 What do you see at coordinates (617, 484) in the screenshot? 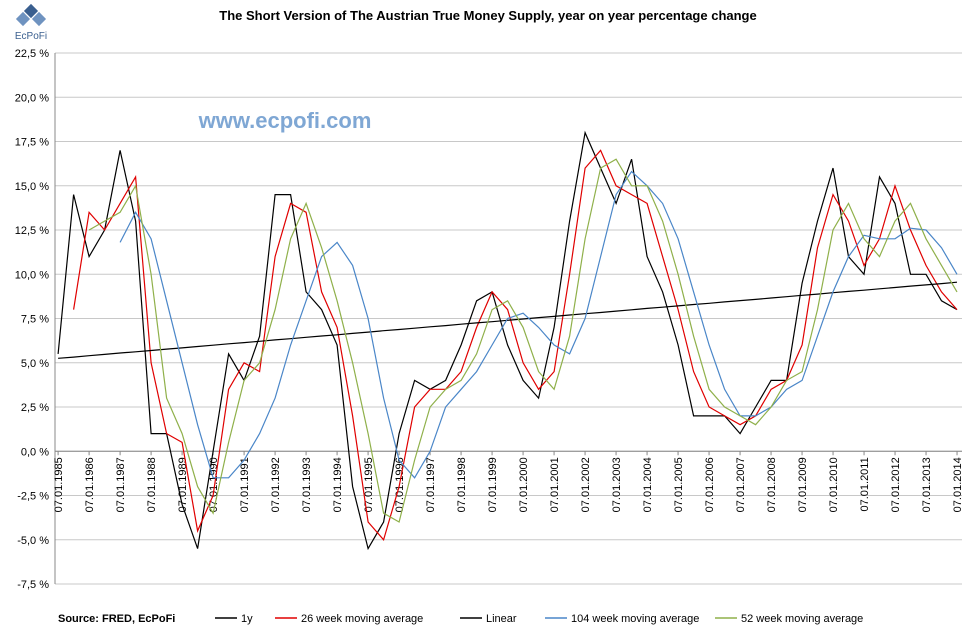
I see `x-tick-label: 07.01.2003` at bounding box center [617, 484].